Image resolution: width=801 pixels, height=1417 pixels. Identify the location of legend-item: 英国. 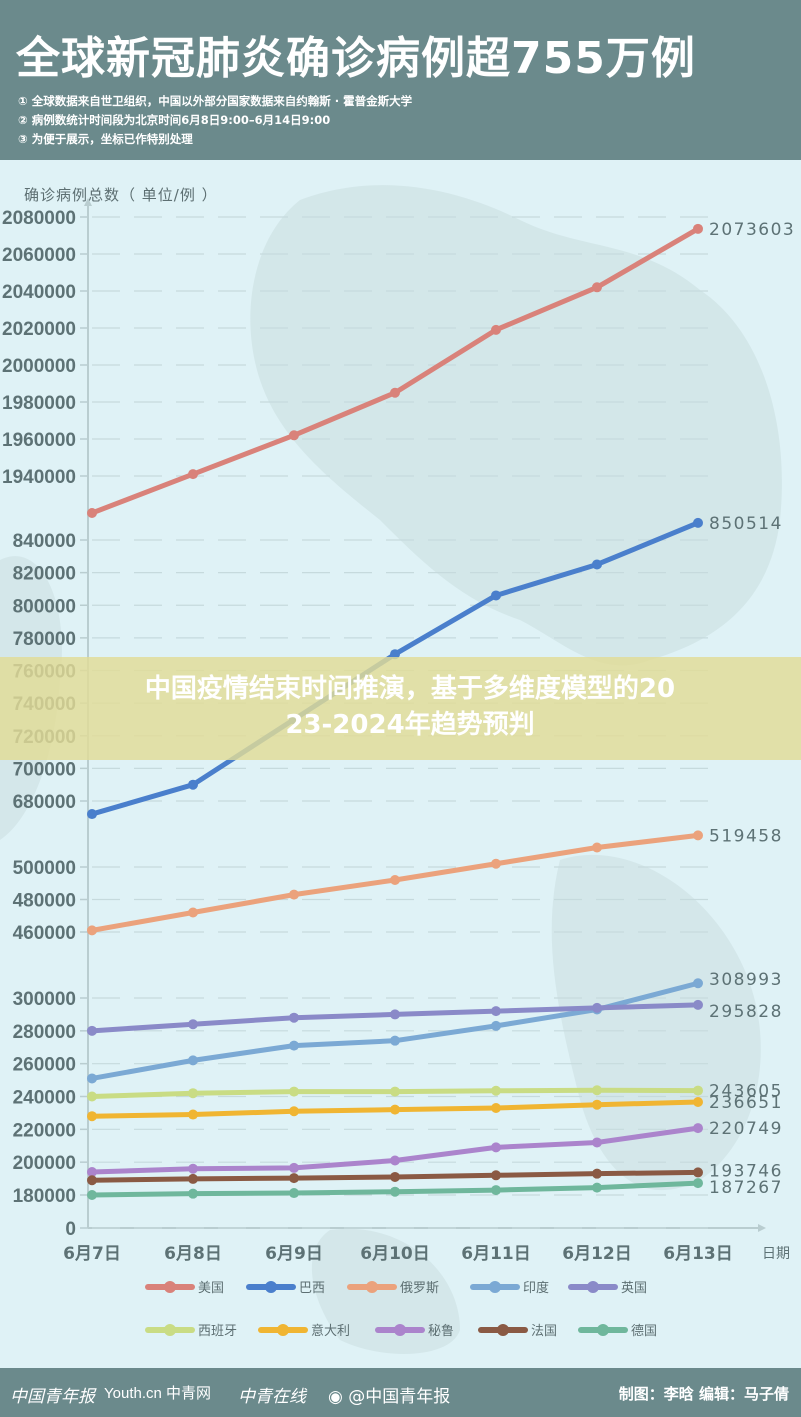
(607, 1286).